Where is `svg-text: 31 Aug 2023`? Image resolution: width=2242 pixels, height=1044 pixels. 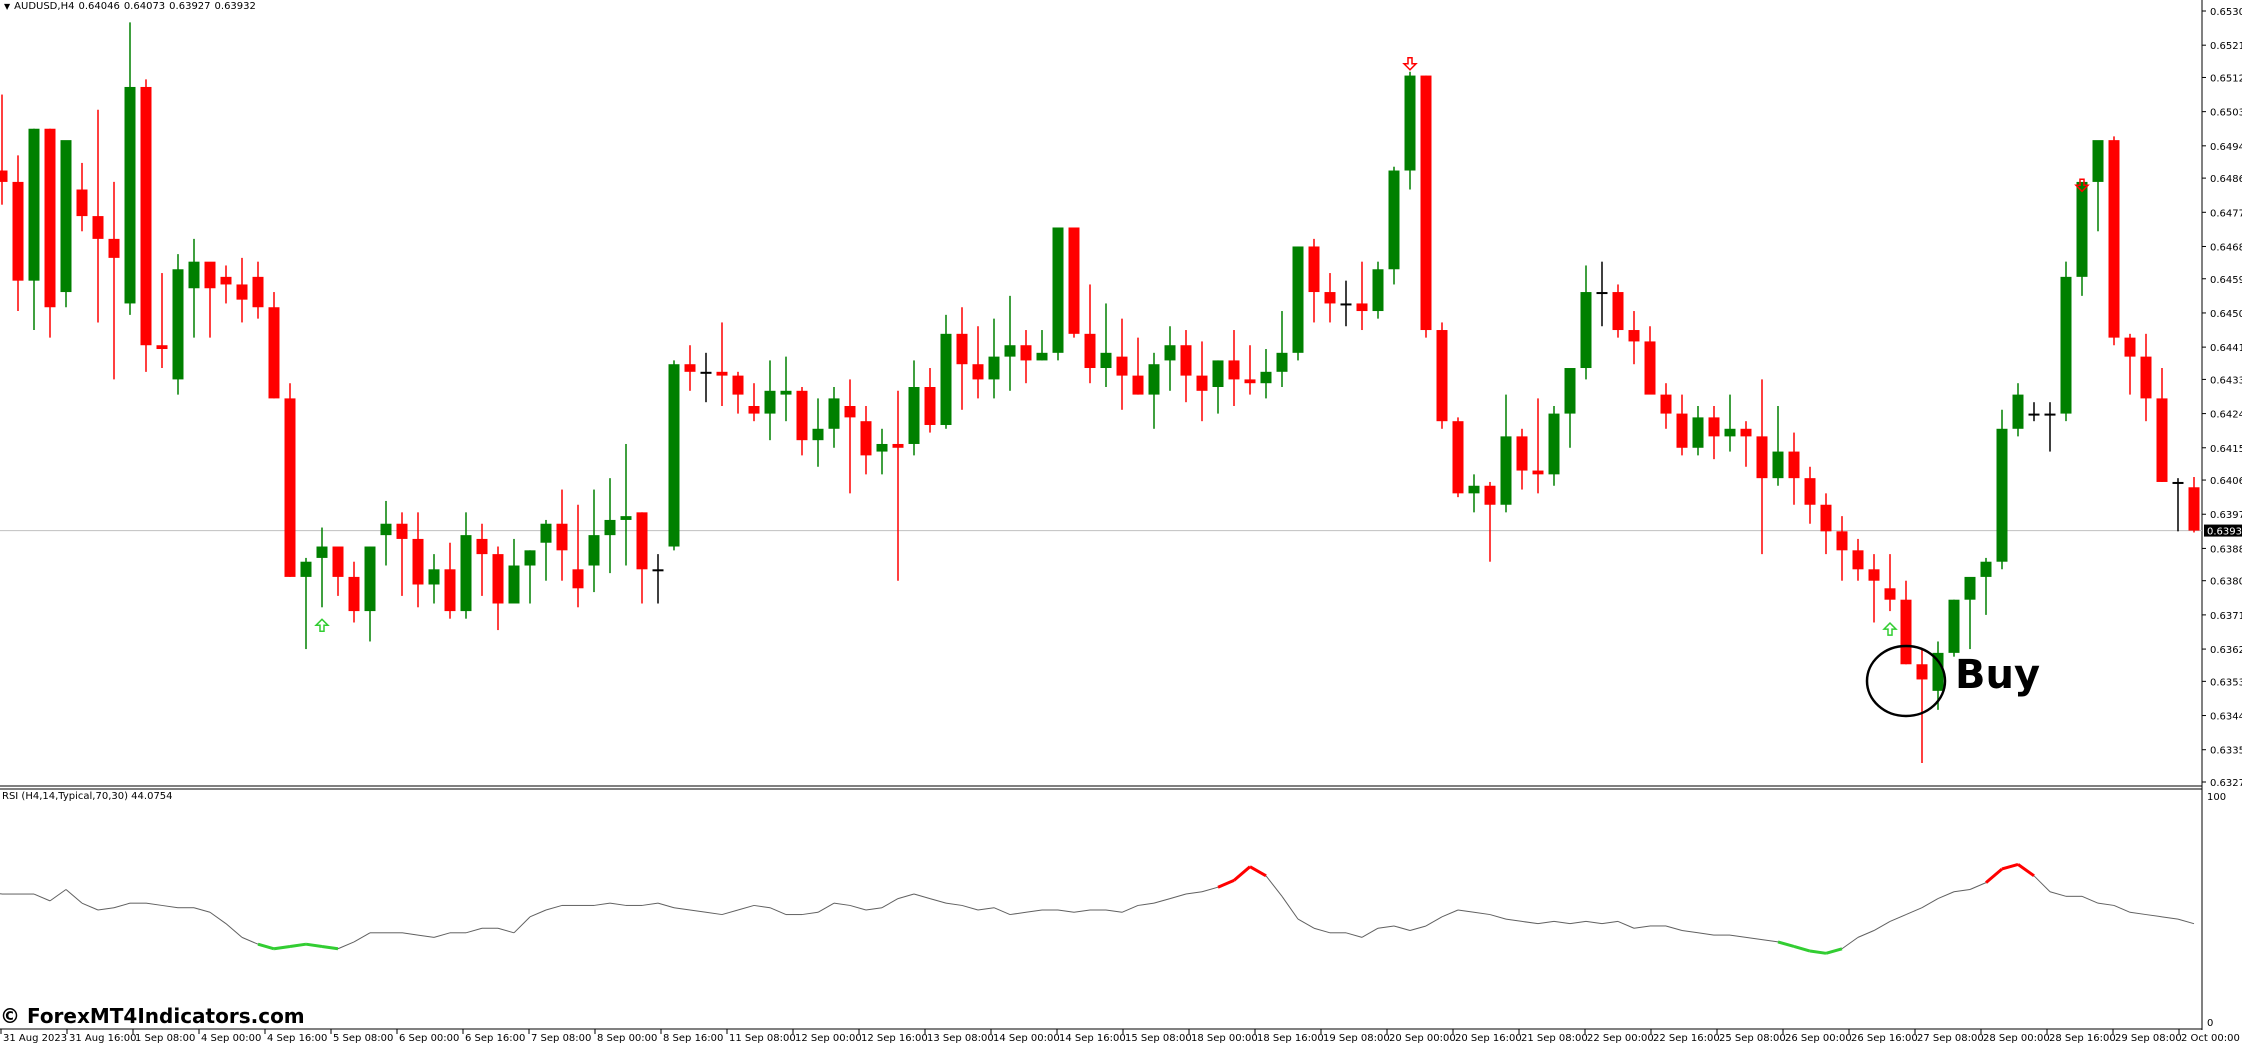
svg-text: 31 Aug 2023 is located at coordinates (35, 1038).